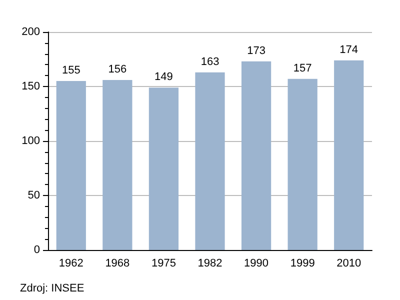 The image size is (400, 300). What do you see at coordinates (210, 264) in the screenshot?
I see `x-tick-label: 1982` at bounding box center [210, 264].